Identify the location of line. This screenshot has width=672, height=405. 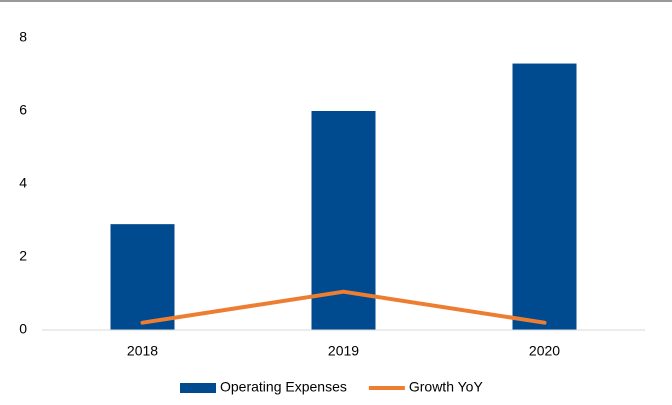
(343, 307).